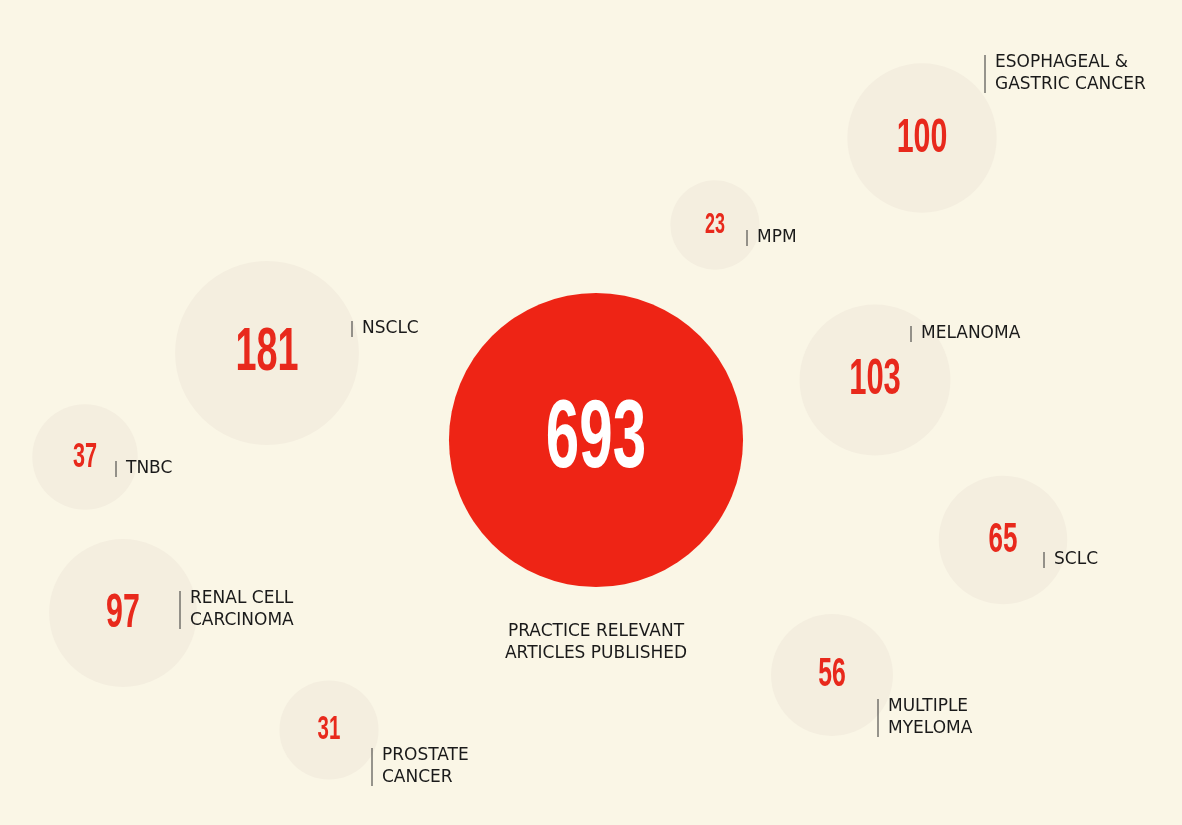 The height and width of the screenshot is (825, 1182). What do you see at coordinates (922, 135) in the screenshot?
I see `data-label: 100` at bounding box center [922, 135].